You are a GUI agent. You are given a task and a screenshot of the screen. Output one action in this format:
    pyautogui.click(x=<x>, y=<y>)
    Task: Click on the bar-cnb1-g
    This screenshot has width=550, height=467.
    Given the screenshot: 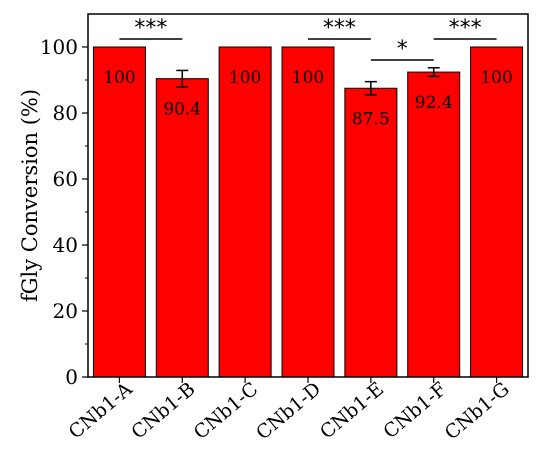 What is the action you would take?
    pyautogui.click(x=497, y=212)
    